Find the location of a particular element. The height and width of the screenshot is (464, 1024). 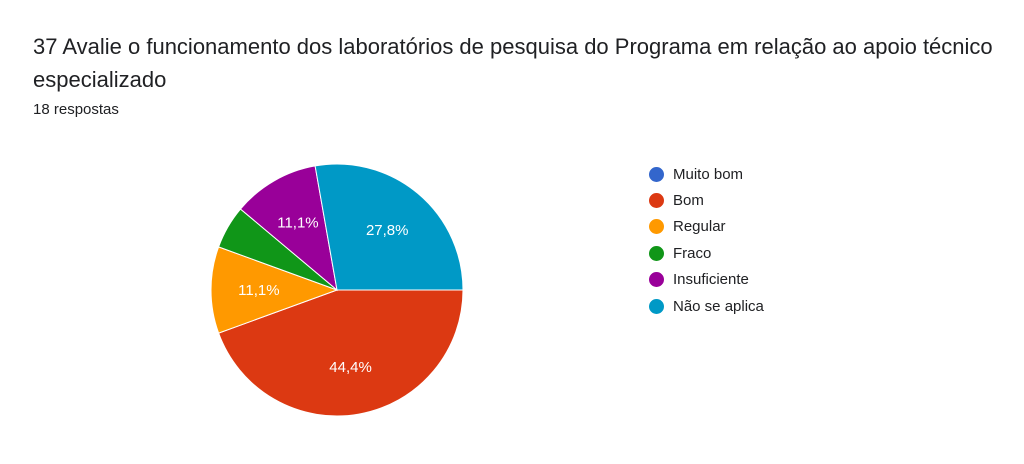

pie-slice-n-o-se-aplica is located at coordinates (389, 227).